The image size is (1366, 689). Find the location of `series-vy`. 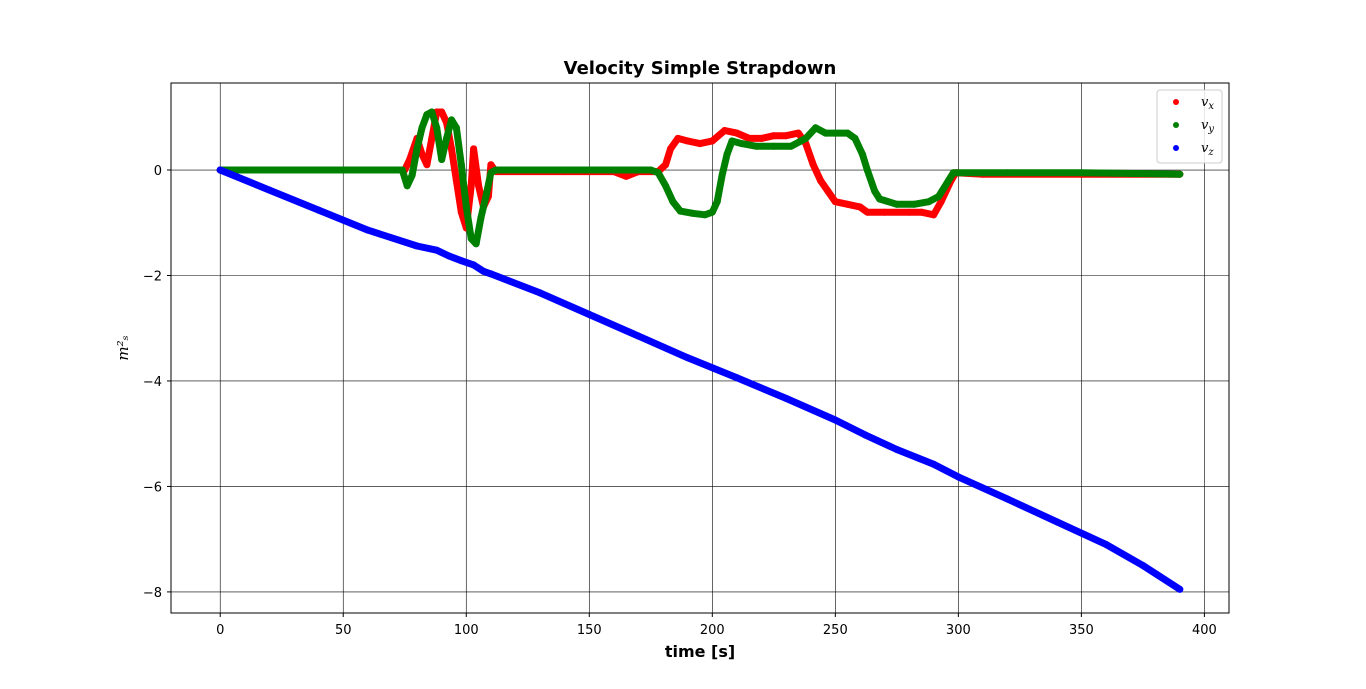

series-vy is located at coordinates (700, 178).